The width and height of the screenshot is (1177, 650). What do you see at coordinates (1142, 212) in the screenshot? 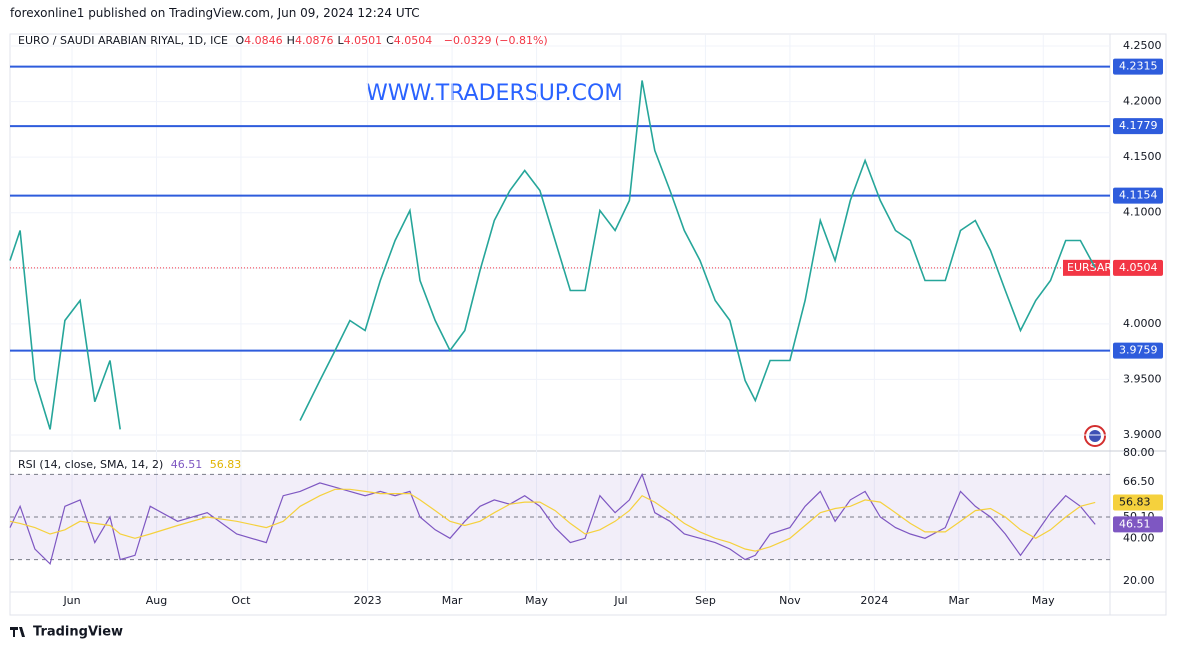
I see `y-tick-label: 4.1000` at bounding box center [1142, 212].